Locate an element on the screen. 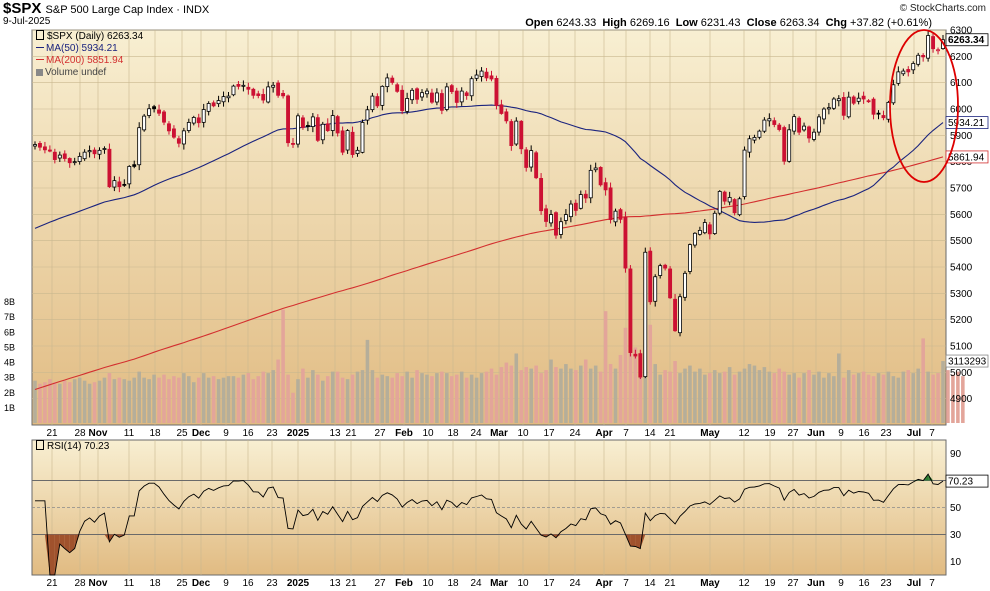 The height and width of the screenshot is (591, 990). price-tick-label: 6300 is located at coordinates (961, 31).